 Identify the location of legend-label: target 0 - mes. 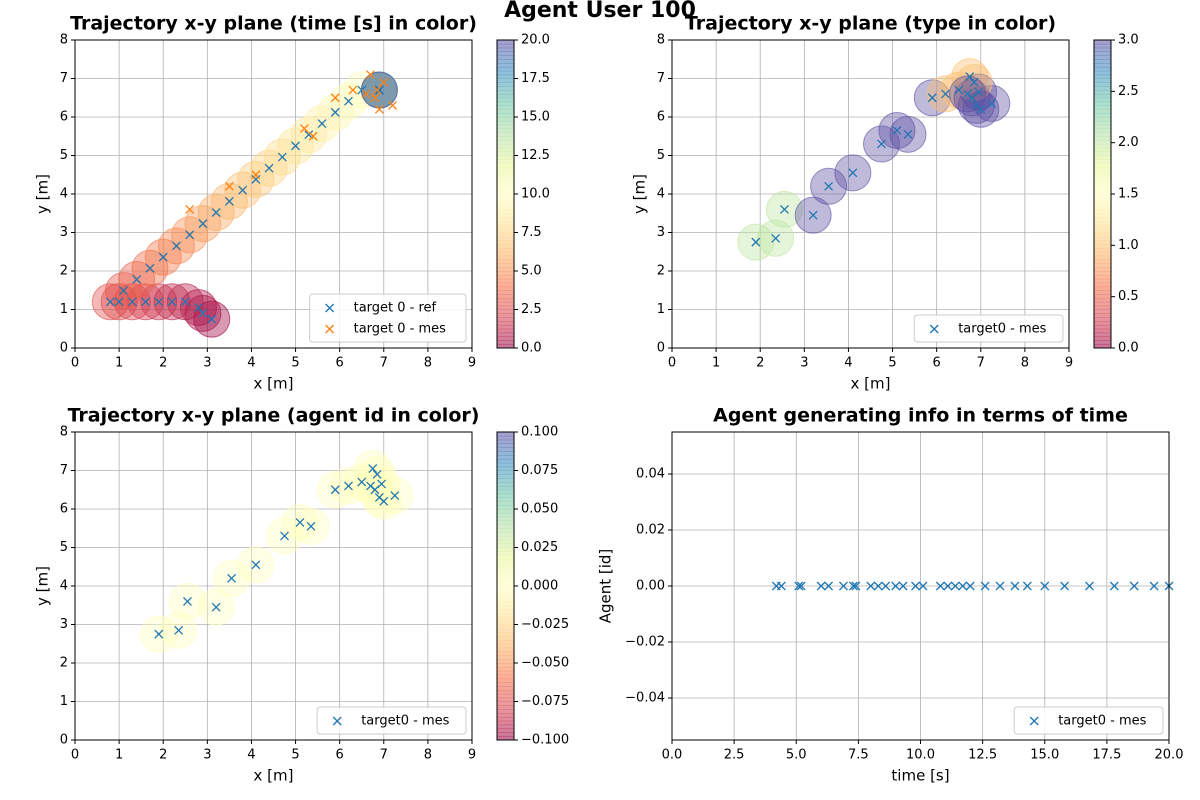
(400, 329).